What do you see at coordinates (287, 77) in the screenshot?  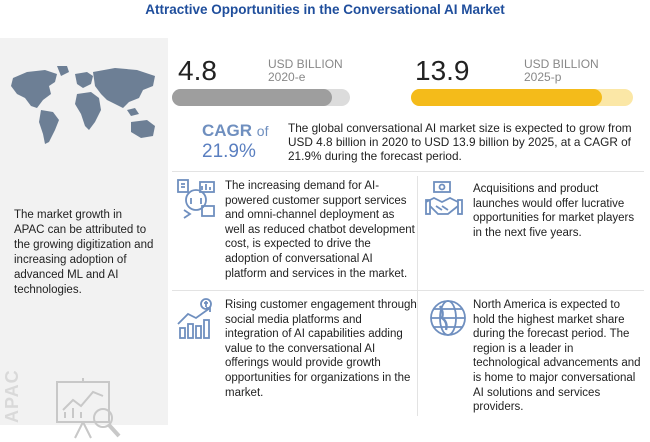 I see `year-2020: 2020-e` at bounding box center [287, 77].